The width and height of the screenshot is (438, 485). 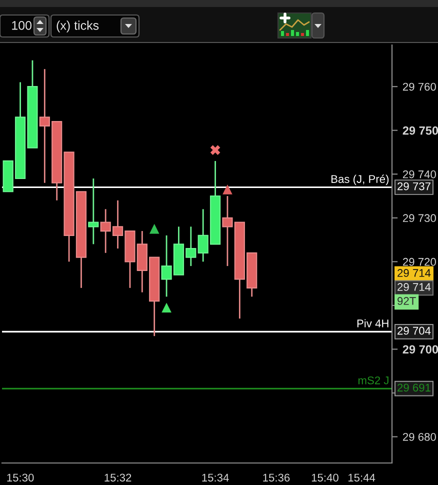 I want to click on x-tick-label: 15:32, so click(x=118, y=478).